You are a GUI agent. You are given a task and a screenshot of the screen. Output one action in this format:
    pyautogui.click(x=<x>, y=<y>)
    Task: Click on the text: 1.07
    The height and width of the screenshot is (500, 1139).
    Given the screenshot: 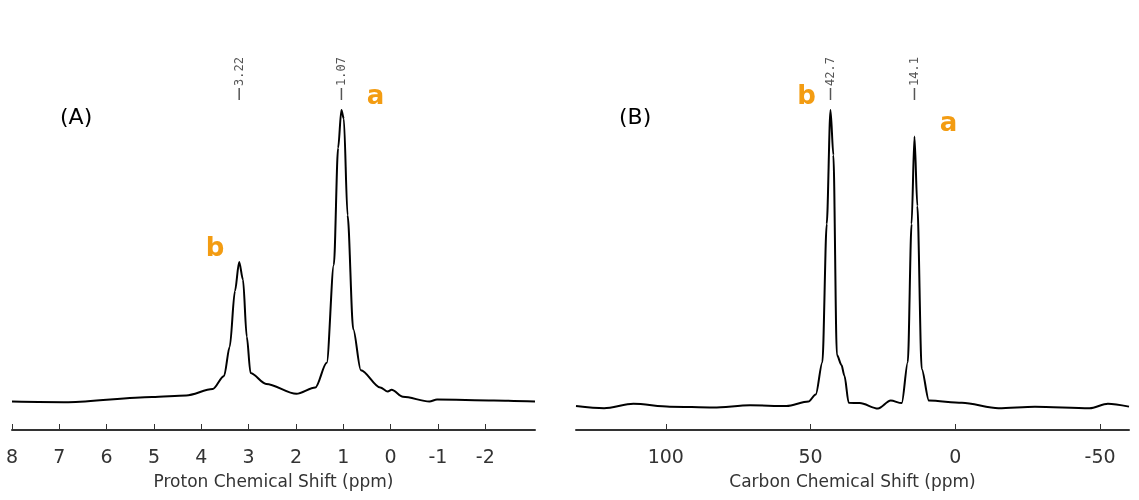 What is the action you would take?
    pyautogui.click(x=341, y=71)
    